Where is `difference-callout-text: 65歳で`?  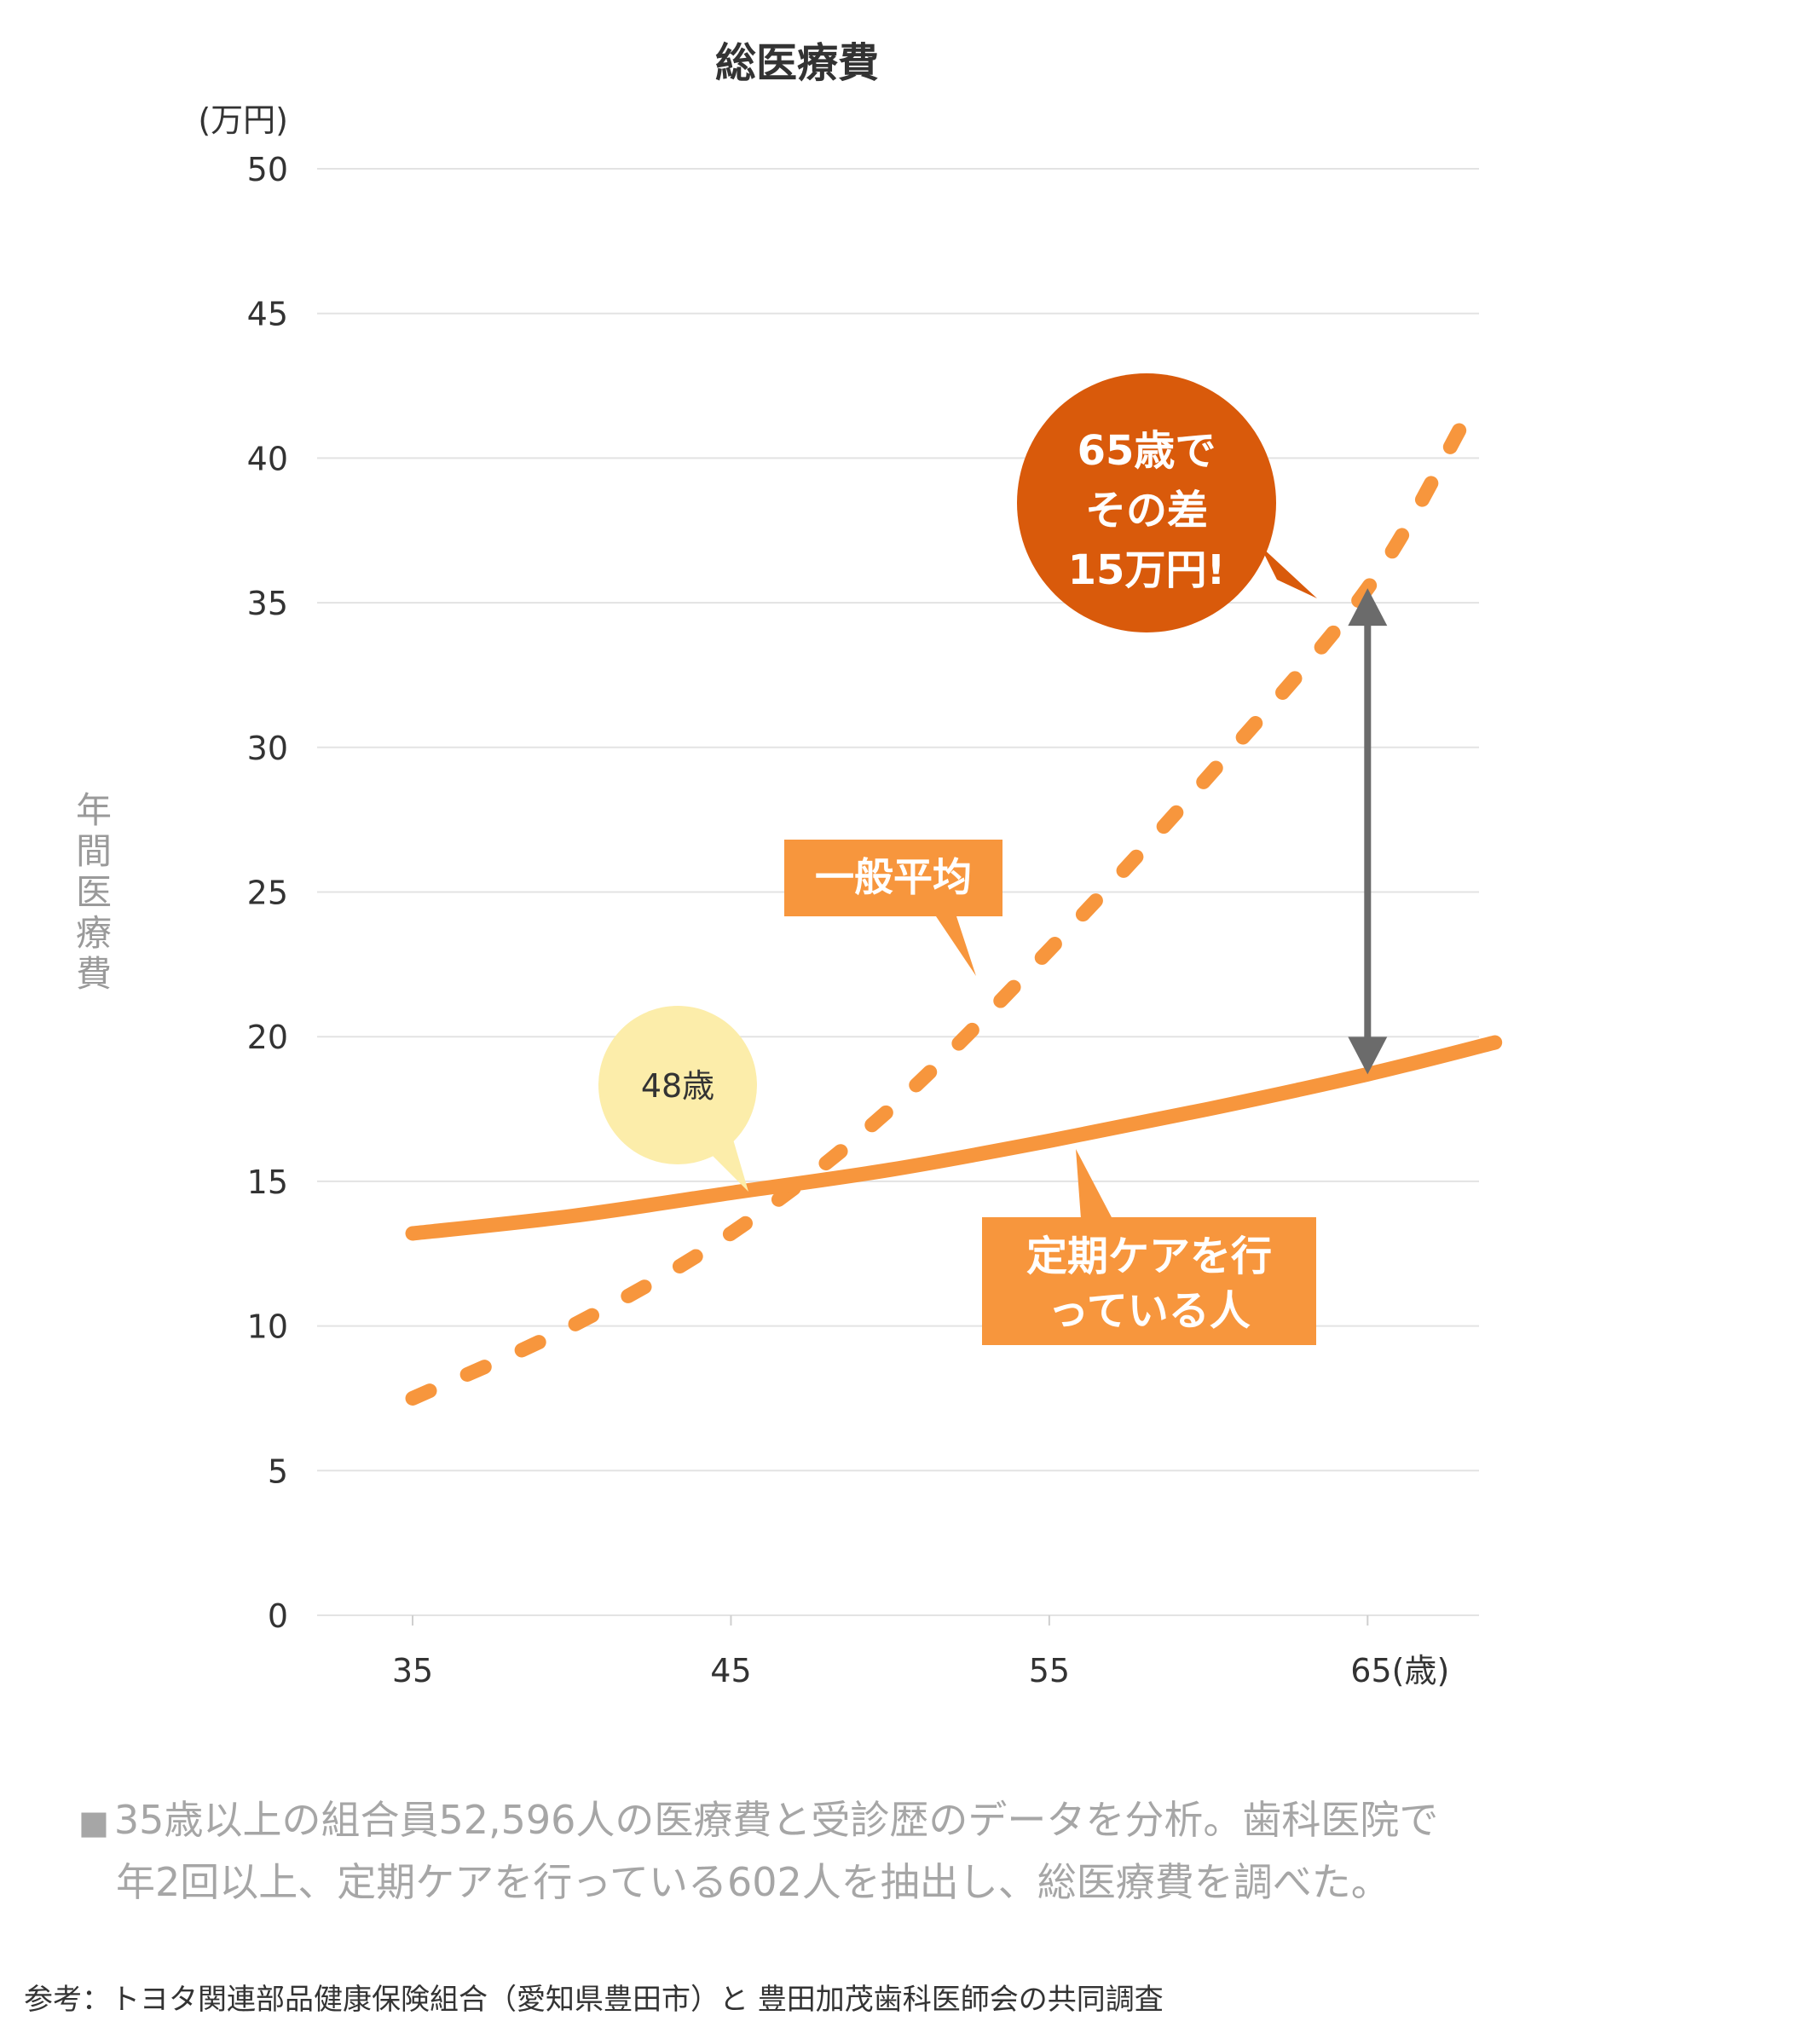 difference-callout-text: 65歳で is located at coordinates (1147, 451).